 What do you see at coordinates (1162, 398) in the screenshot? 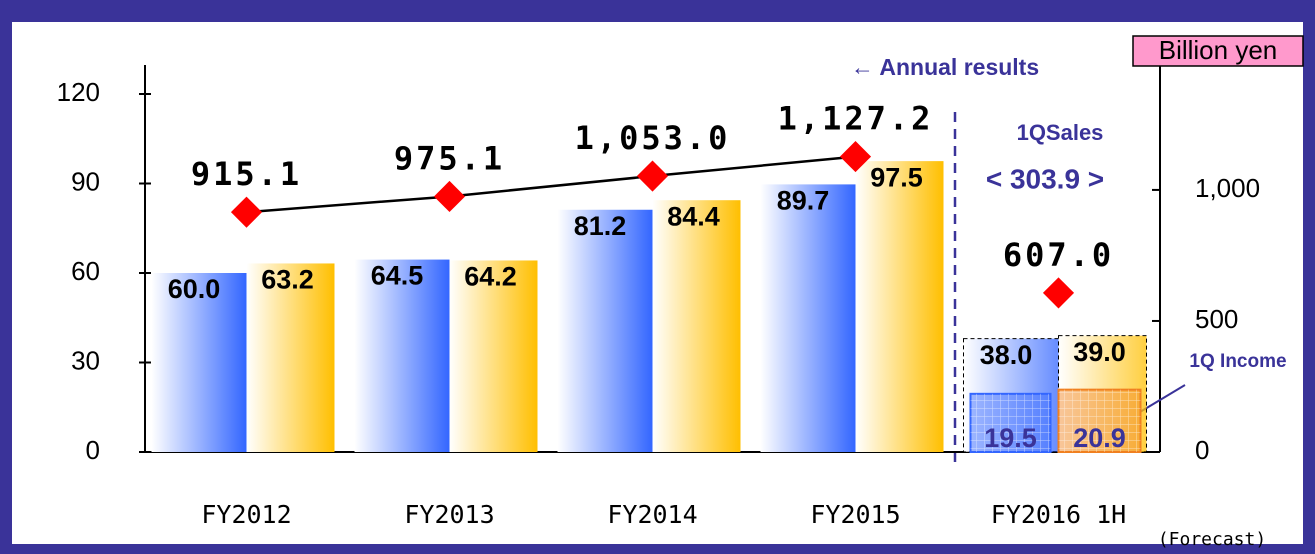
I see `callout-line` at bounding box center [1162, 398].